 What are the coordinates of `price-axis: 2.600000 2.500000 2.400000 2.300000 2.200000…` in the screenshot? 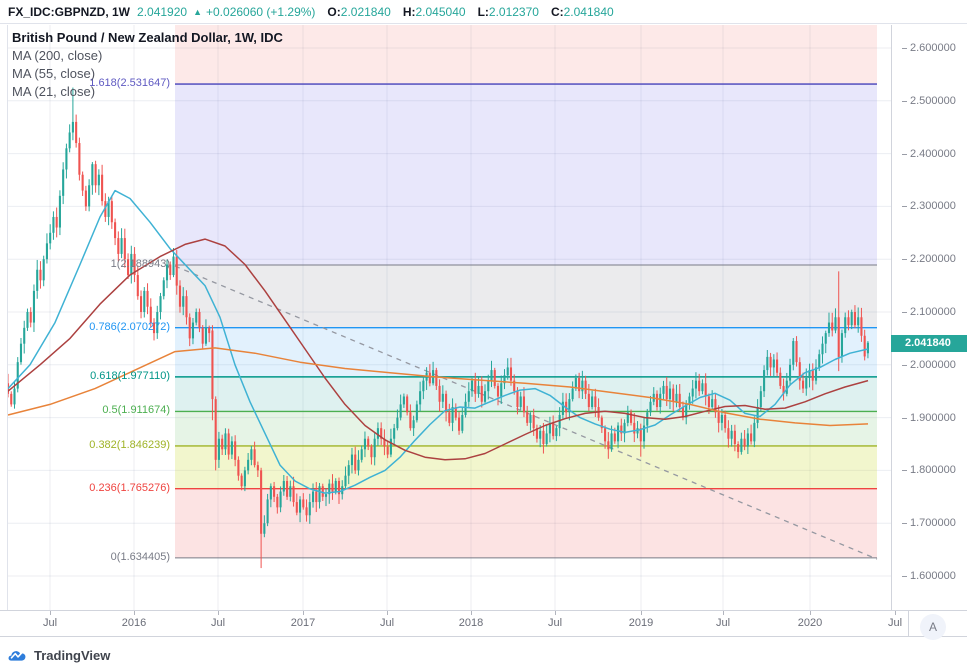 It's located at (929, 305).